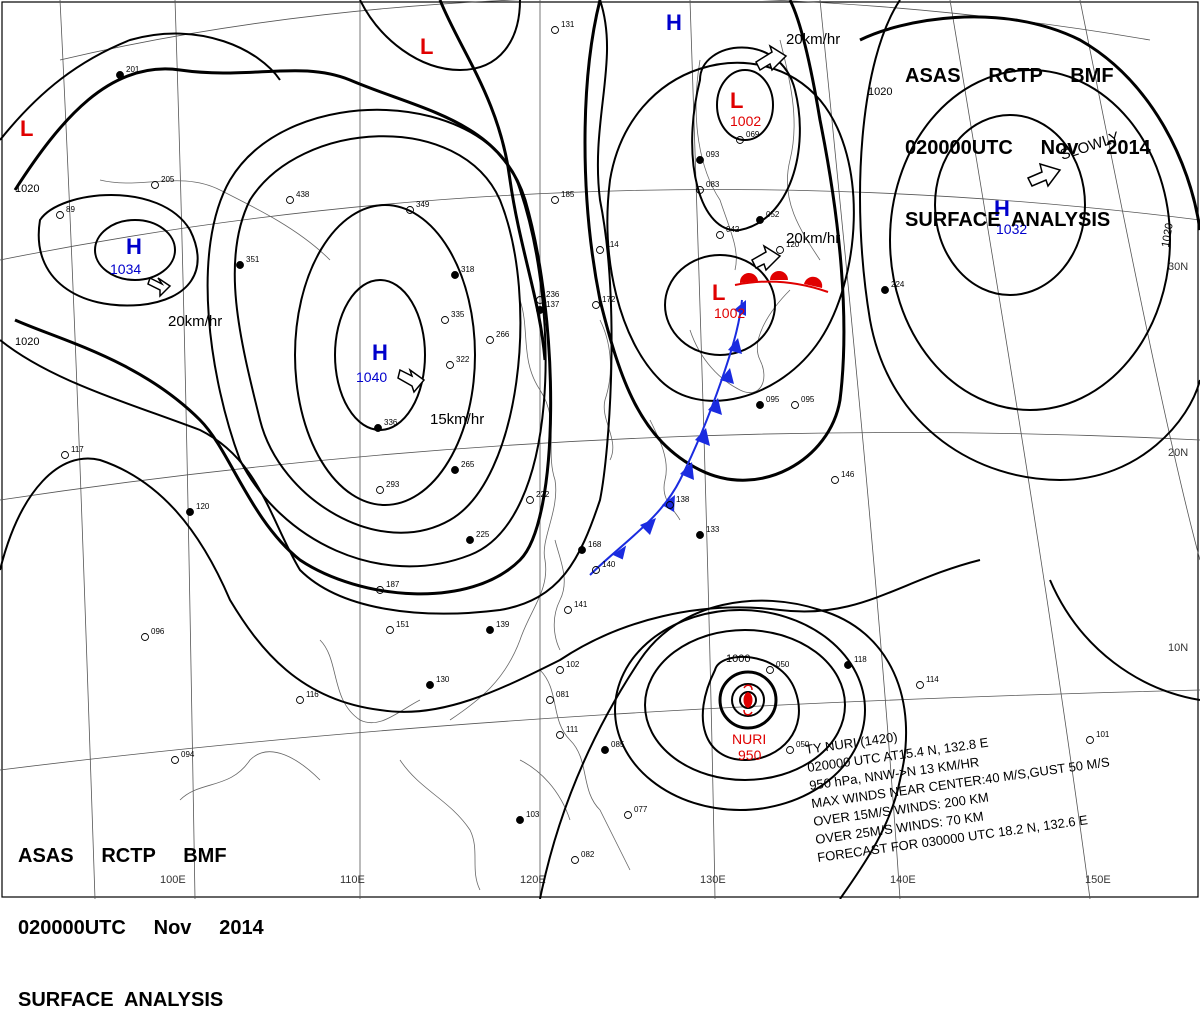 This screenshot has height=1036, width=1200. Describe the element at coordinates (543, 494) in the screenshot. I see `station-pressure-label: 222` at that location.